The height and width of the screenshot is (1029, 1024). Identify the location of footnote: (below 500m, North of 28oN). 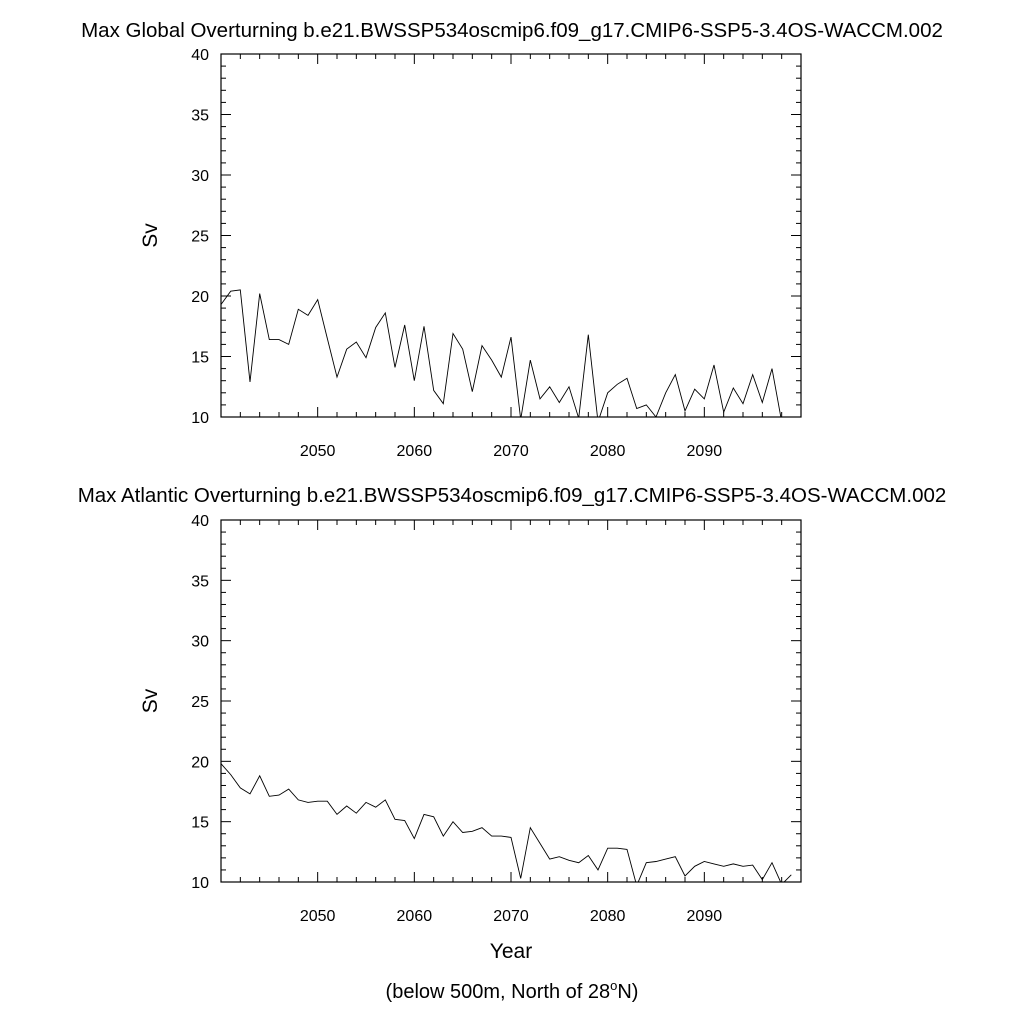
(512, 990).